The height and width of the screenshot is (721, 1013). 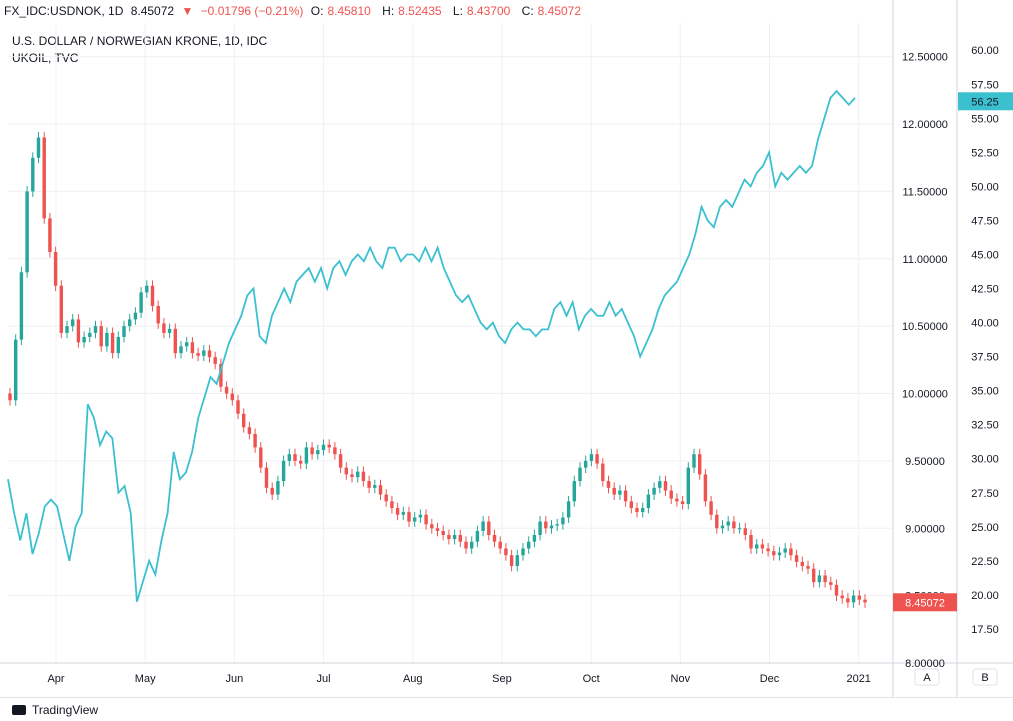 What do you see at coordinates (985, 426) in the screenshot?
I see `y-tick-label-b: 32.50` at bounding box center [985, 426].